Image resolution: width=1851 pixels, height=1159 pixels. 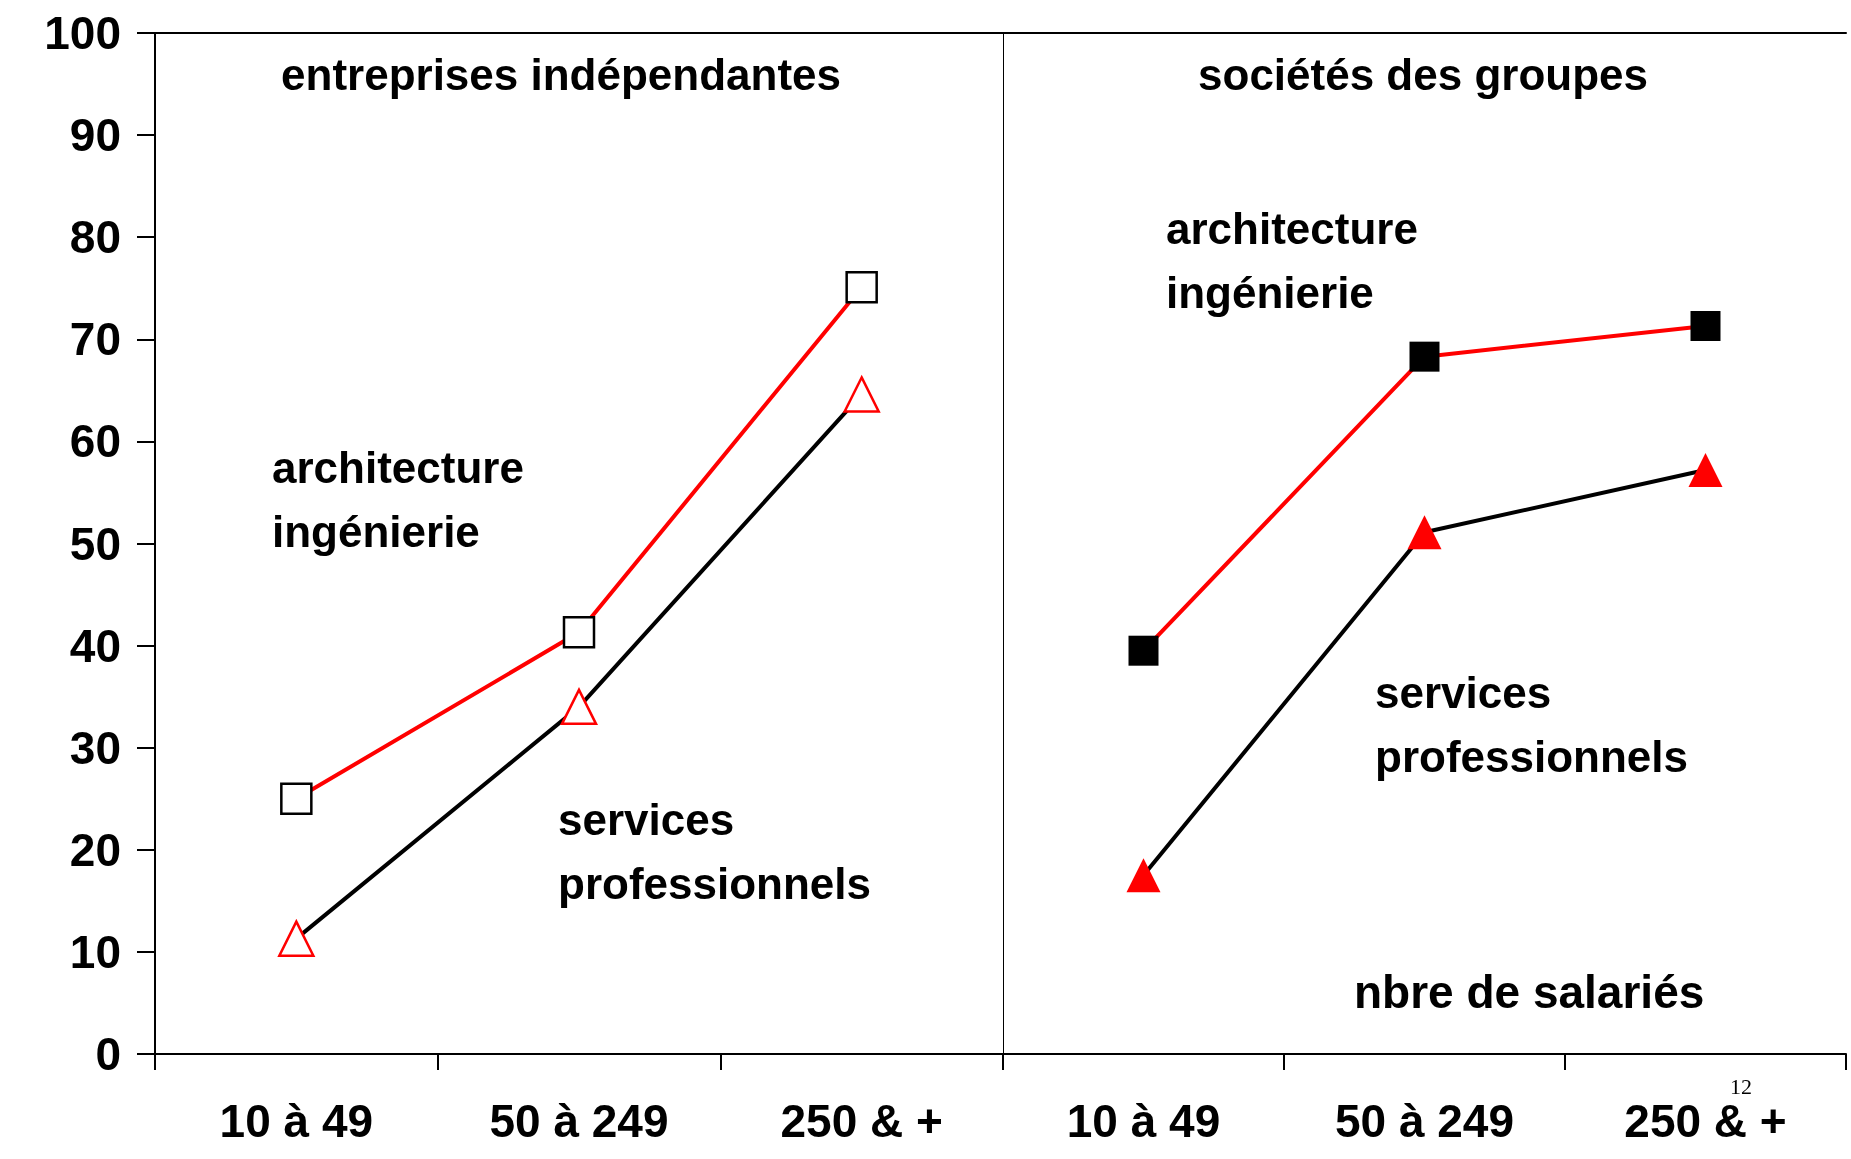 What do you see at coordinates (82, 33) in the screenshot?
I see `y-tick-label: 100` at bounding box center [82, 33].